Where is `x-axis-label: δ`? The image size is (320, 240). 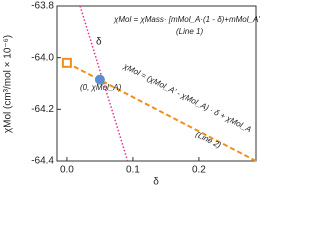 x-axis-label: δ is located at coordinates (156, 182).